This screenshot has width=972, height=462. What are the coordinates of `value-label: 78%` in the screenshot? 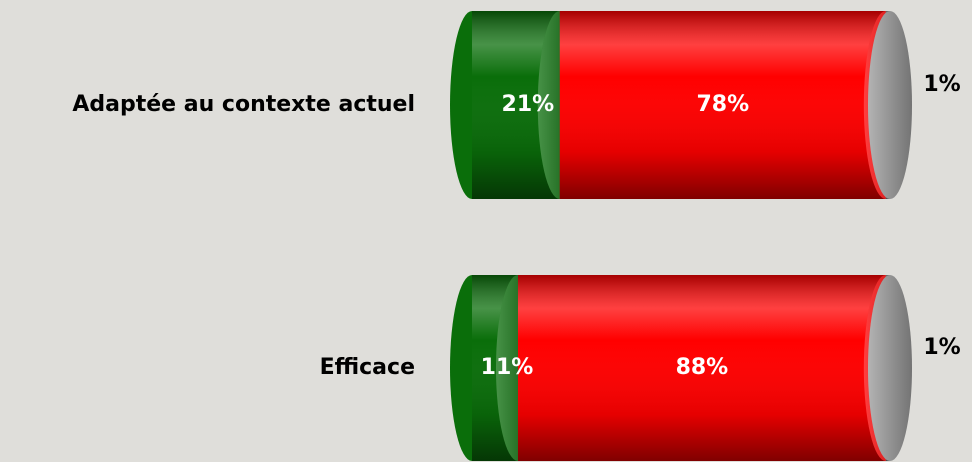 It's located at (722, 104).